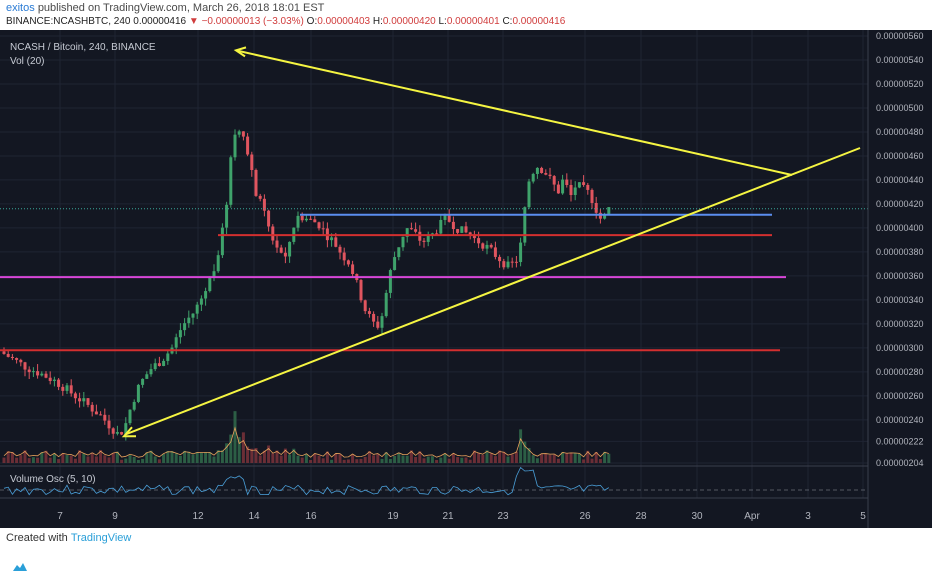 This screenshot has width=932, height=572. What do you see at coordinates (434, 509) in the screenshot?
I see `time-axis: 7 9 12 14 16 19 21 23 26 28 30 Apr 3 5` at bounding box center [434, 509].